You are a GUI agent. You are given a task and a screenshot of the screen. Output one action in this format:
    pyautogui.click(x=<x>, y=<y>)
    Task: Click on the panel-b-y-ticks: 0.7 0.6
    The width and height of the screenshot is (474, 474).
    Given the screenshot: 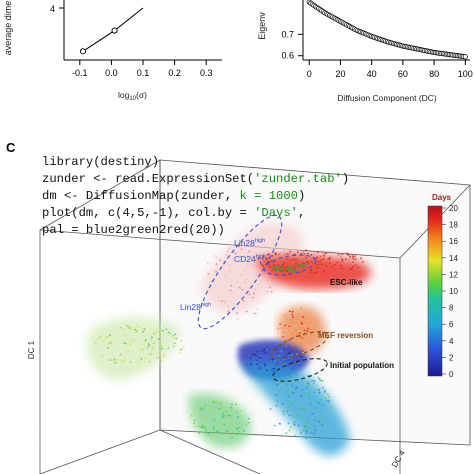 What is the action you would take?
    pyautogui.click(x=292, y=45)
    